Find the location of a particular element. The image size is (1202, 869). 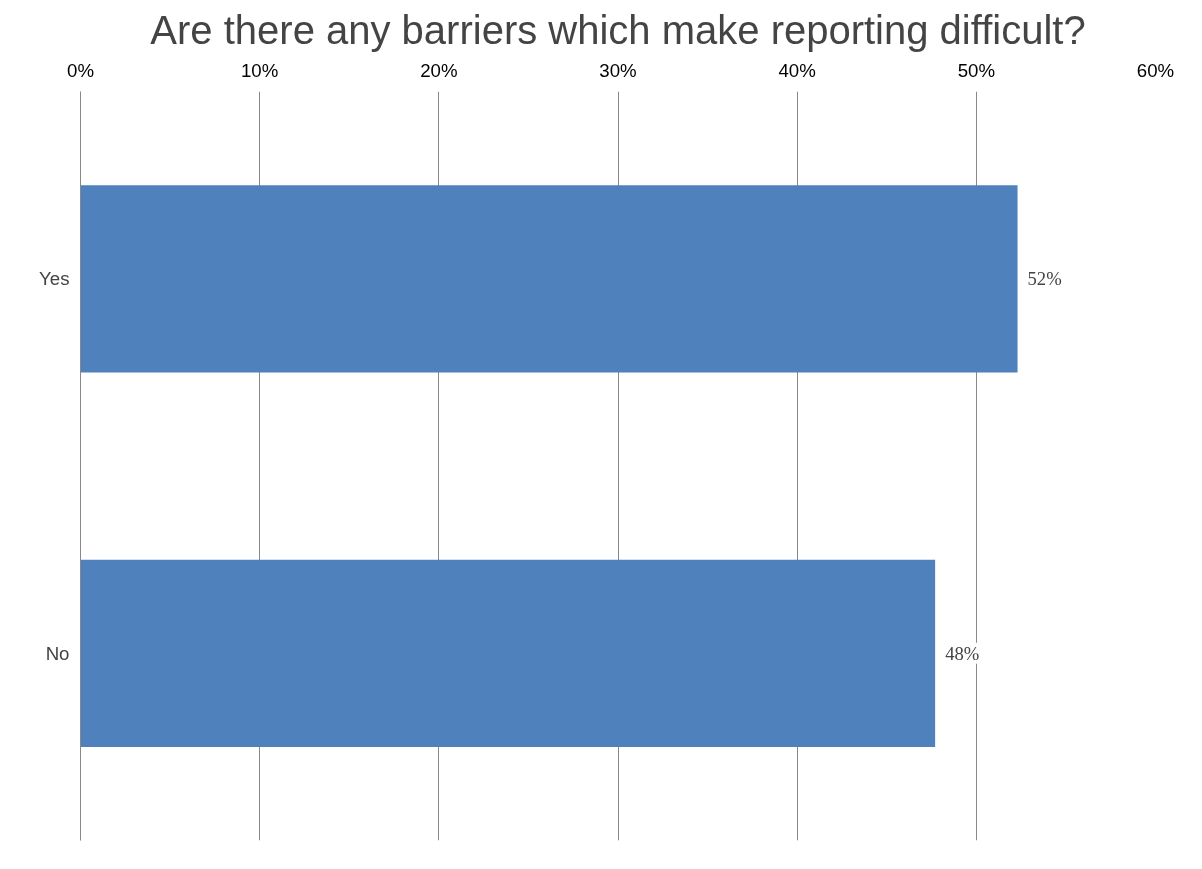

x-tick-label: 40% is located at coordinates (797, 70).